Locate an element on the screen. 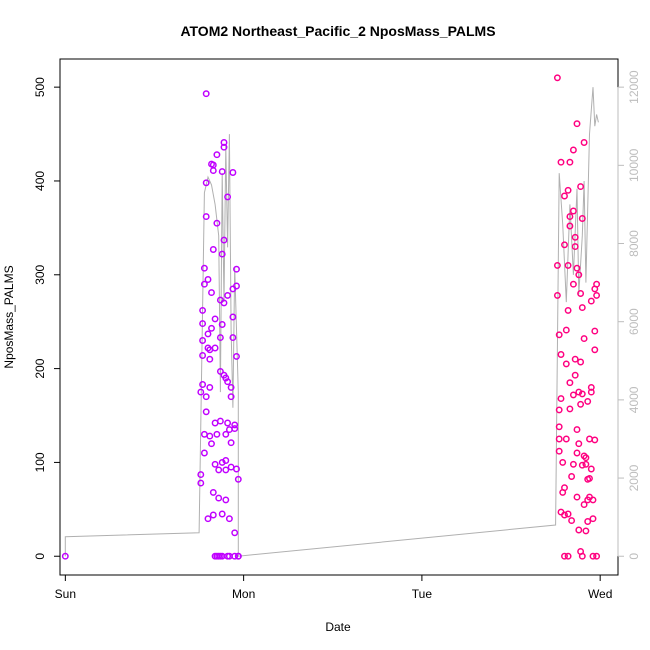 The height and width of the screenshot is (650, 650). y2-tick-label-0: 0 is located at coordinates (634, 556).